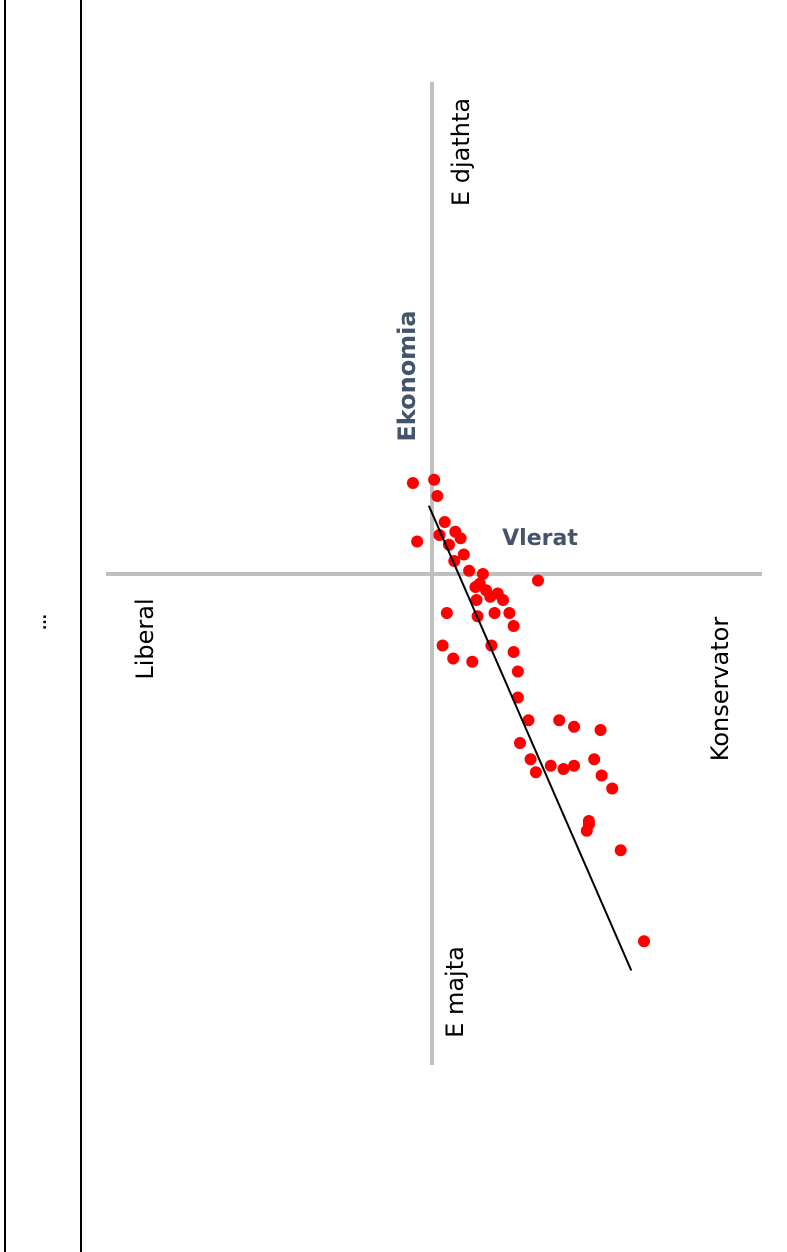 This screenshot has height=1252, width=787. I want to click on data-points, so click(528, 710).